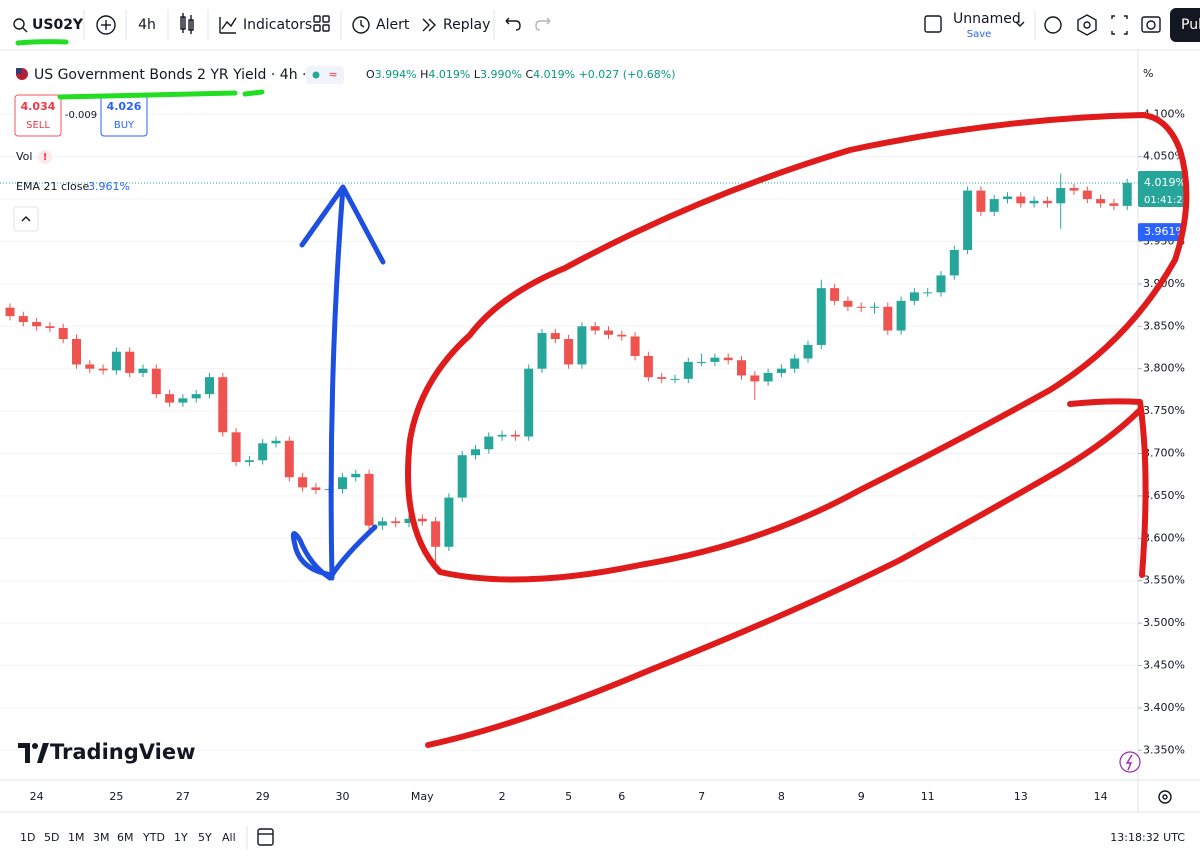 Image resolution: width=1200 pixels, height=862 pixels. I want to click on change: +0.027 (+0.68%), so click(627, 74).